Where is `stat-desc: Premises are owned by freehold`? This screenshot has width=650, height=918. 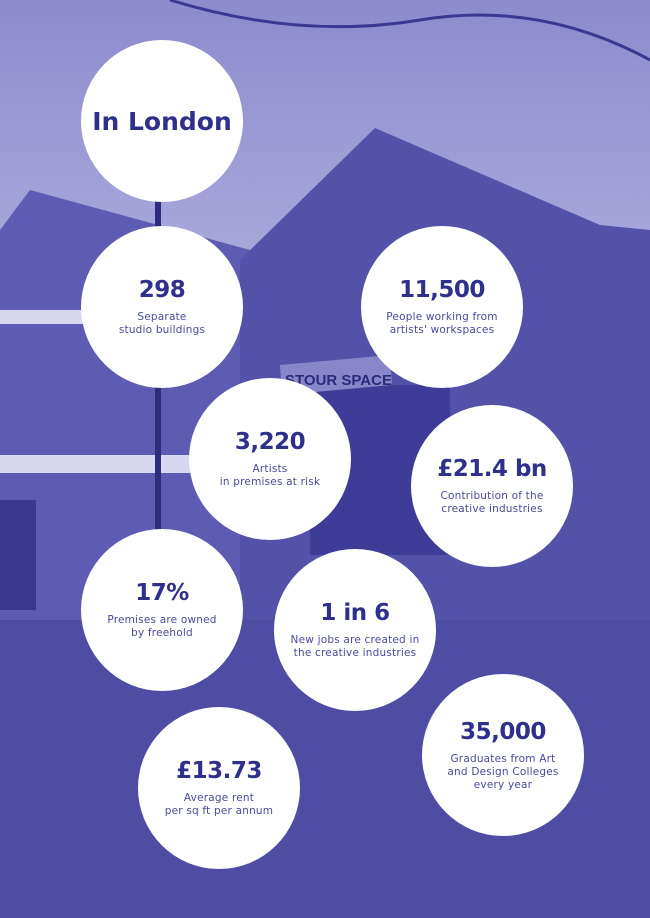
stat-desc: Premises are owned by freehold is located at coordinates (162, 626).